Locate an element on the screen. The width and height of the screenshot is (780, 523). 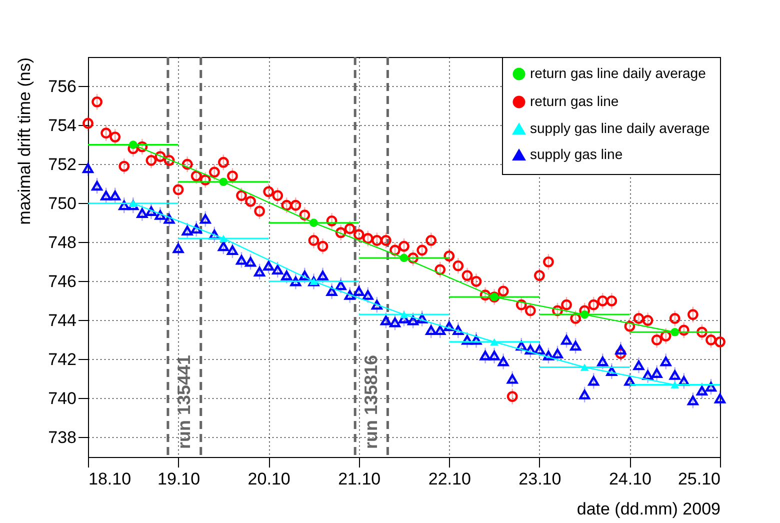
x-tick-label: 24.10 is located at coordinates (630, 479).